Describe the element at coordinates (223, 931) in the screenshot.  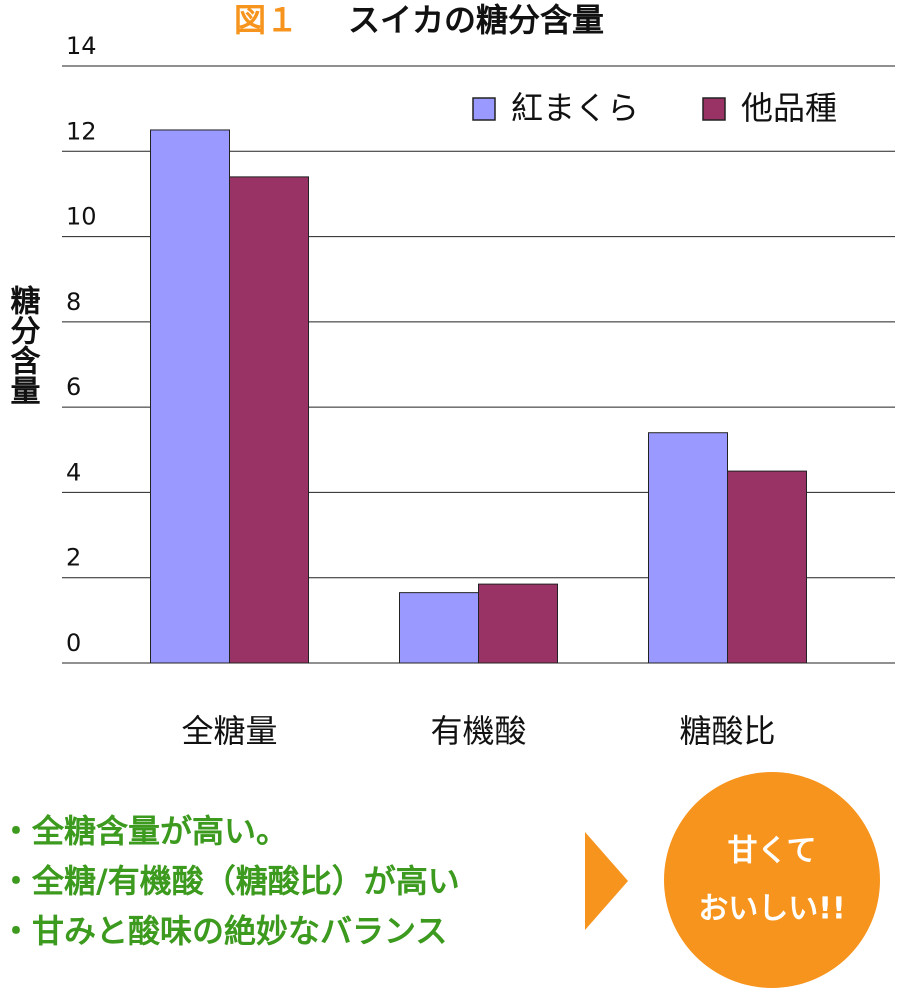
I see `note: ・甘みと酸味の絶妙なバランス` at that location.